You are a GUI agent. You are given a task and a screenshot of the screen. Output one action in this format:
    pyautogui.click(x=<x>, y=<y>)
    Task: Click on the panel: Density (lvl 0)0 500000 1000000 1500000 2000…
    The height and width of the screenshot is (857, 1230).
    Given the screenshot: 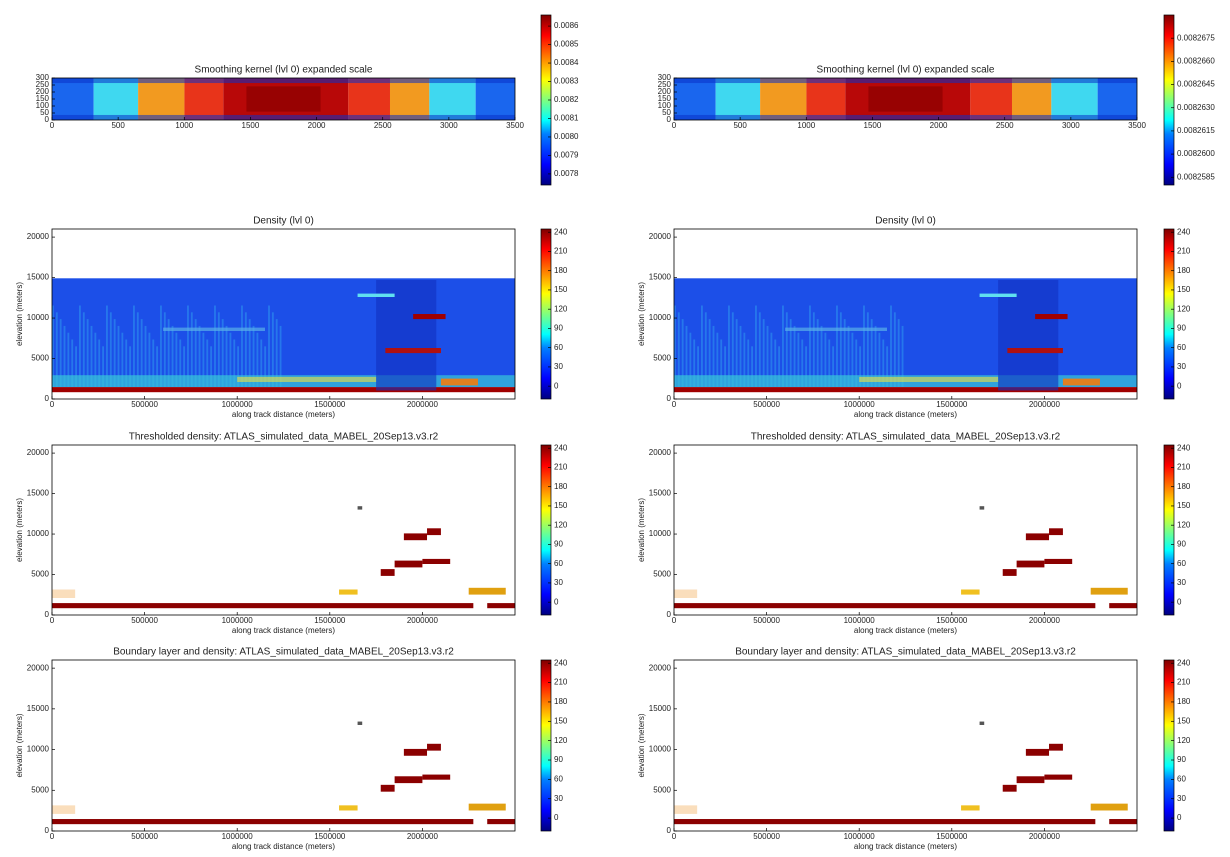 What is the action you would take?
    pyautogui.click(x=914, y=317)
    